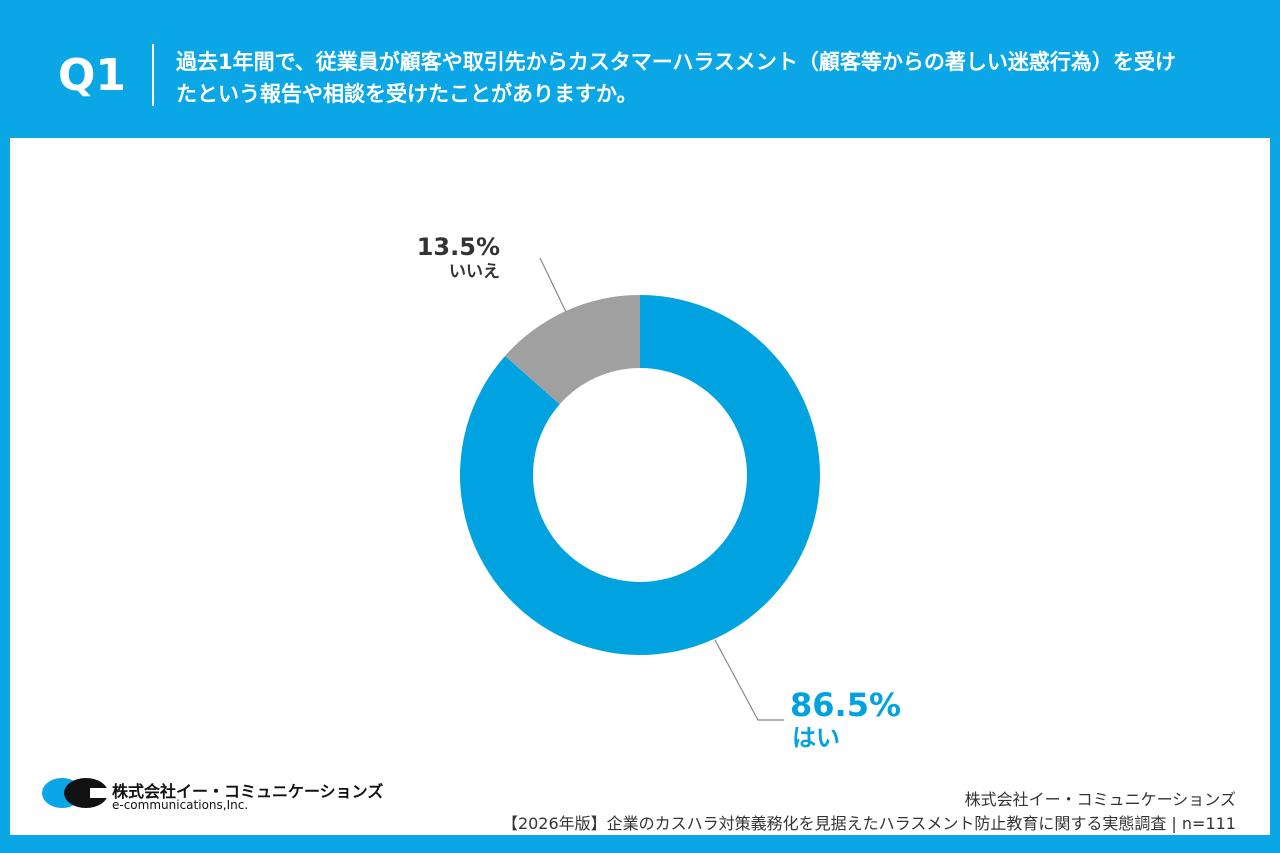 Image resolution: width=1280 pixels, height=853 pixels. I want to click on question-number: Q1, so click(92, 75).